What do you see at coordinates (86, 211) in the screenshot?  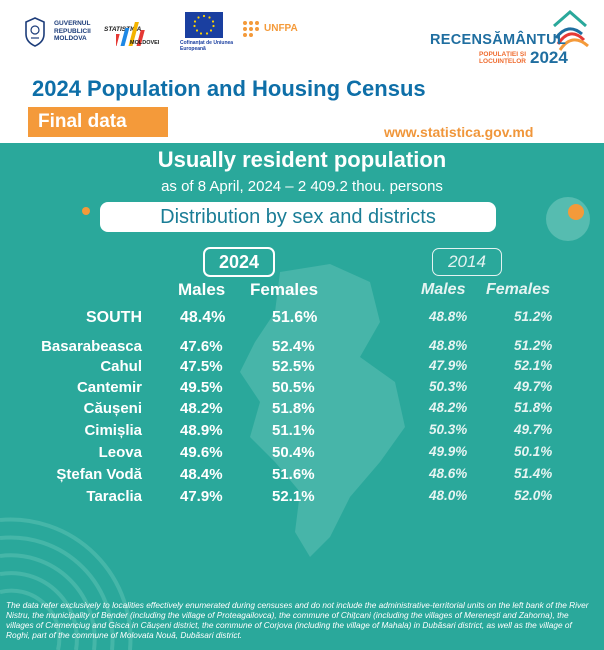 I see `bullet-dot` at bounding box center [86, 211].